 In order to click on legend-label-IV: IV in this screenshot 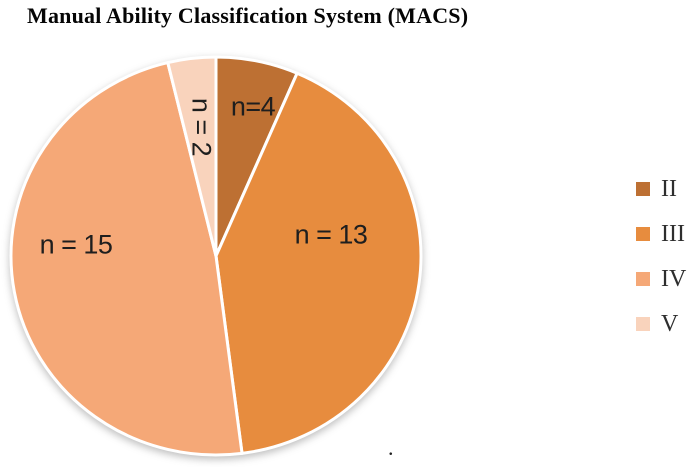, I will do `click(674, 279)`.